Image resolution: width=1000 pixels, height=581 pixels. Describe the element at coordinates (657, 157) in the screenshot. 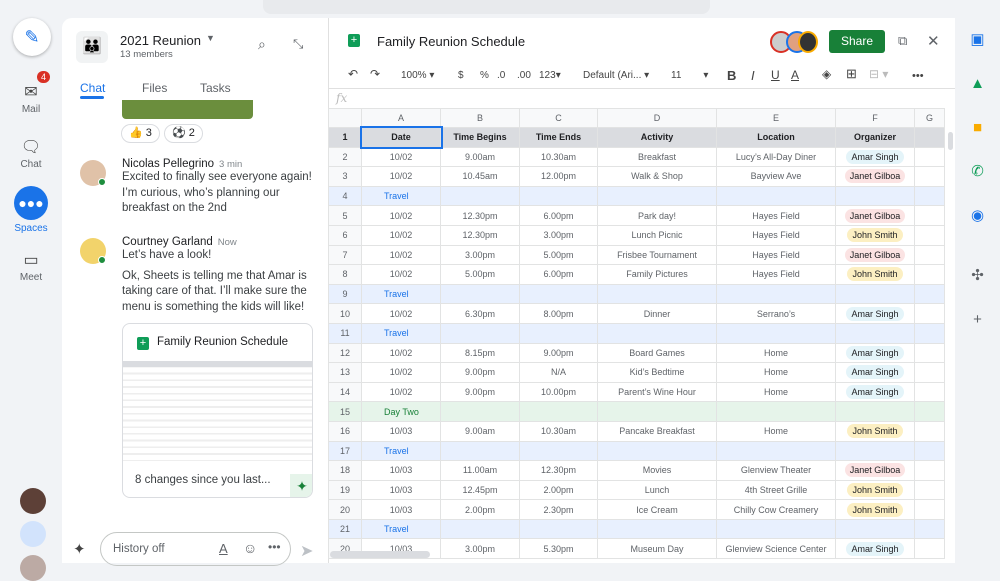

I see `cell: Breakfast` at that location.